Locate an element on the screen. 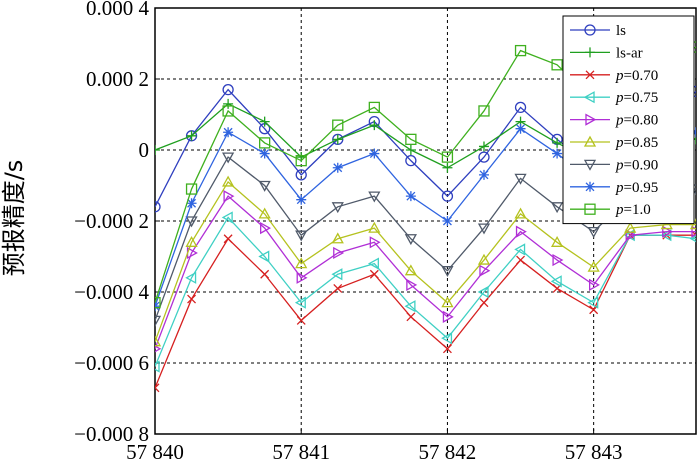 The height and width of the screenshot is (463, 700). legend-item: ls is located at coordinates (598, 31).